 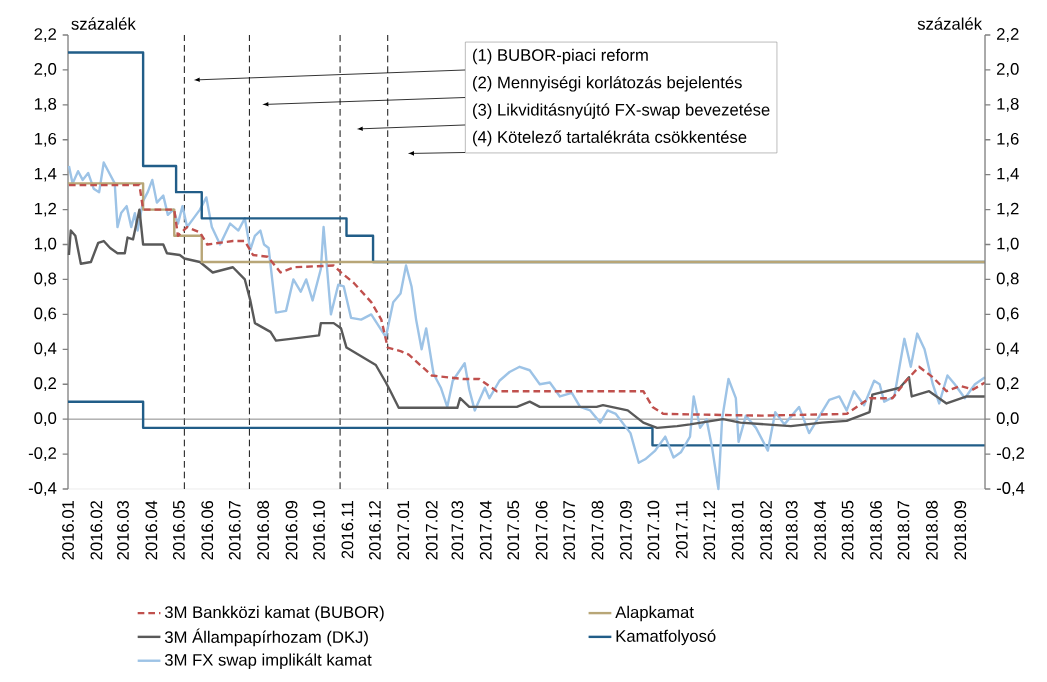 I want to click on x-tick-label: 2017.01, so click(x=403, y=530).